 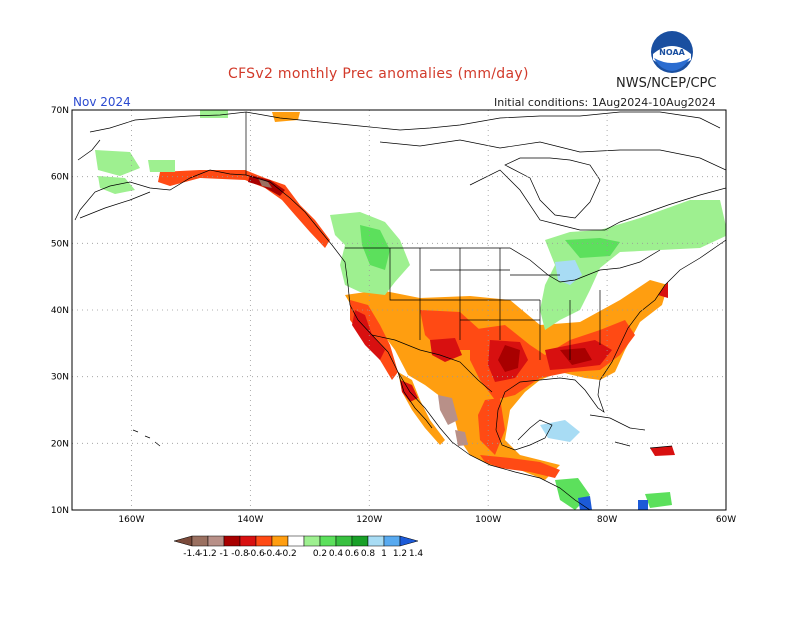 I want to click on longitude-label: 140W, so click(x=250, y=520).